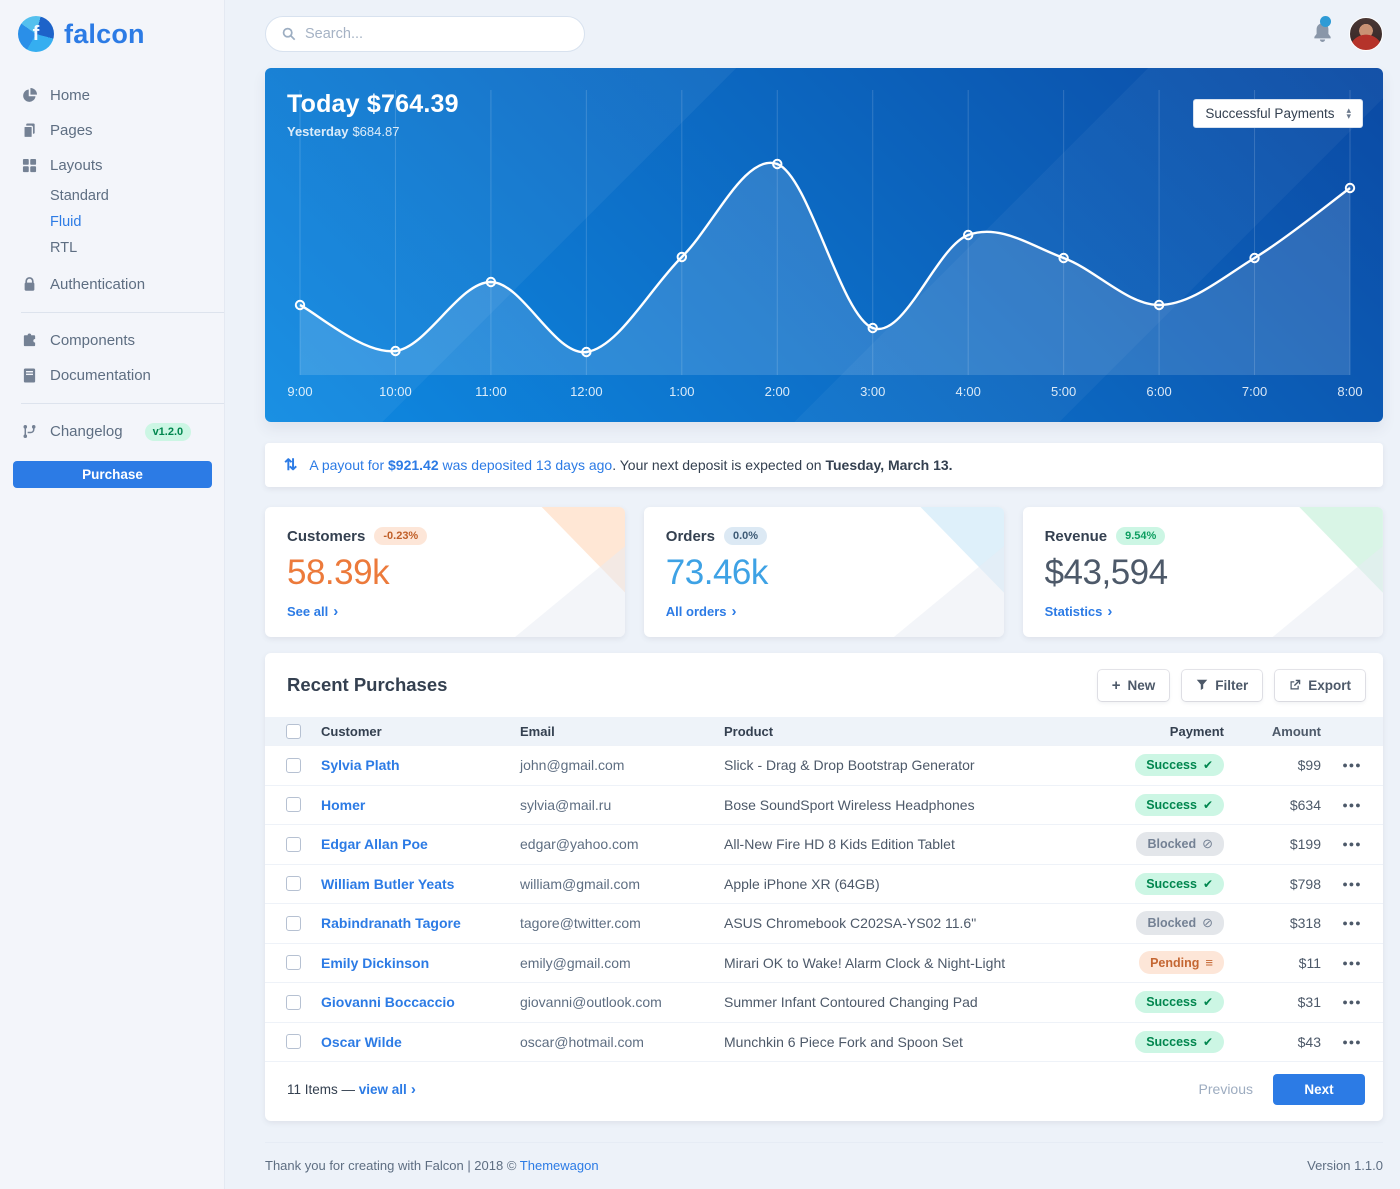 The height and width of the screenshot is (1189, 1400). Describe the element at coordinates (1320, 685) in the screenshot. I see `export-button: Export` at that location.